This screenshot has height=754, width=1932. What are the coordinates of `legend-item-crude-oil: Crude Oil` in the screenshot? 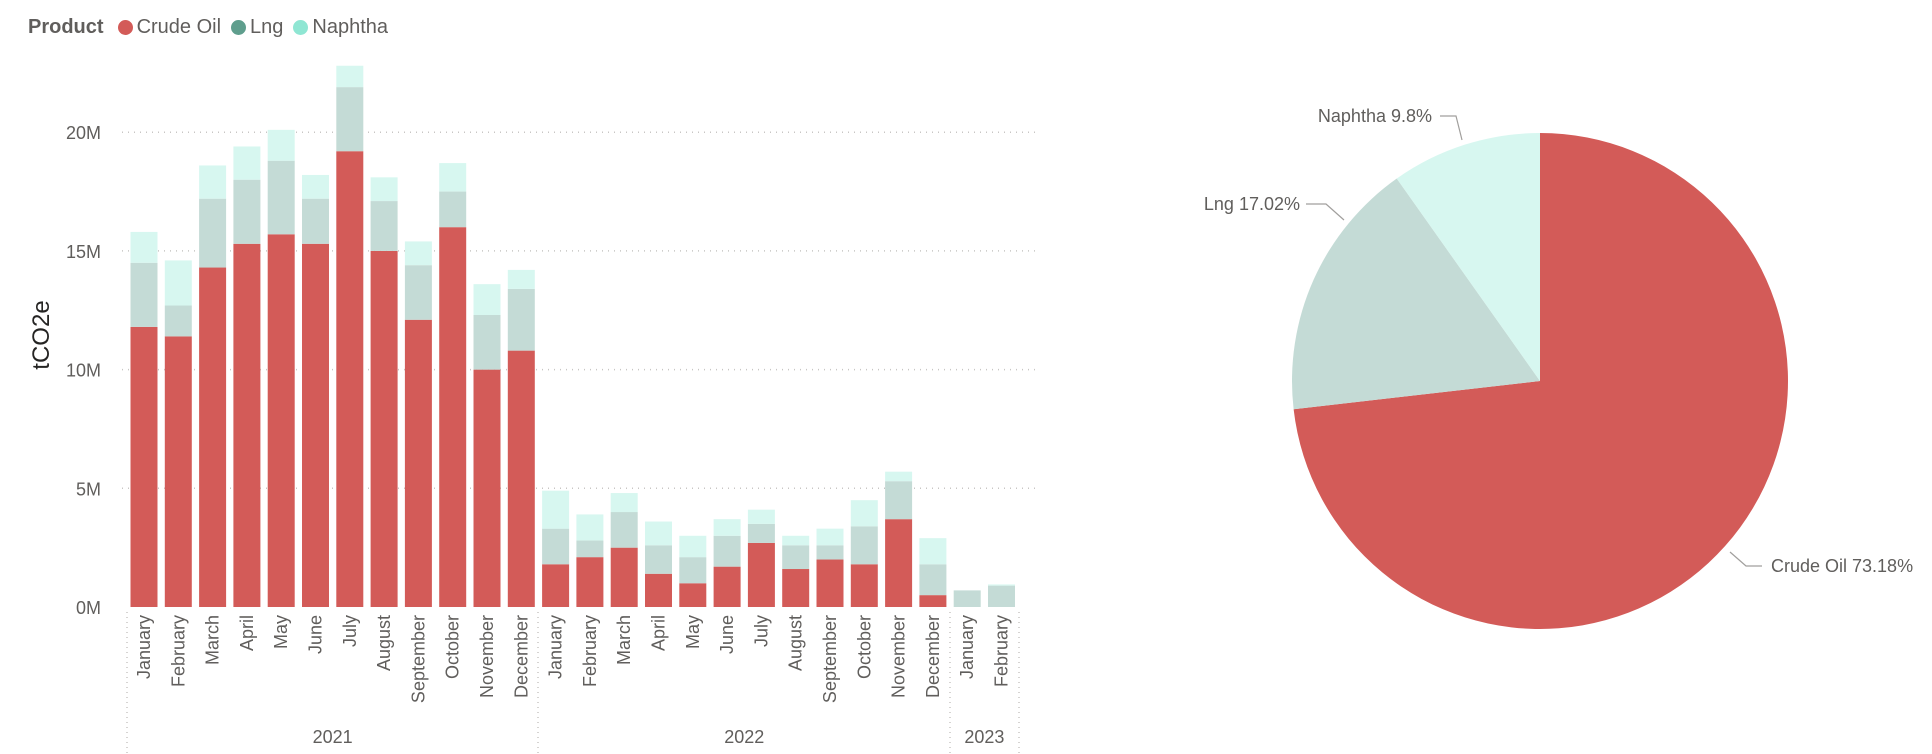 It's located at (169, 27).